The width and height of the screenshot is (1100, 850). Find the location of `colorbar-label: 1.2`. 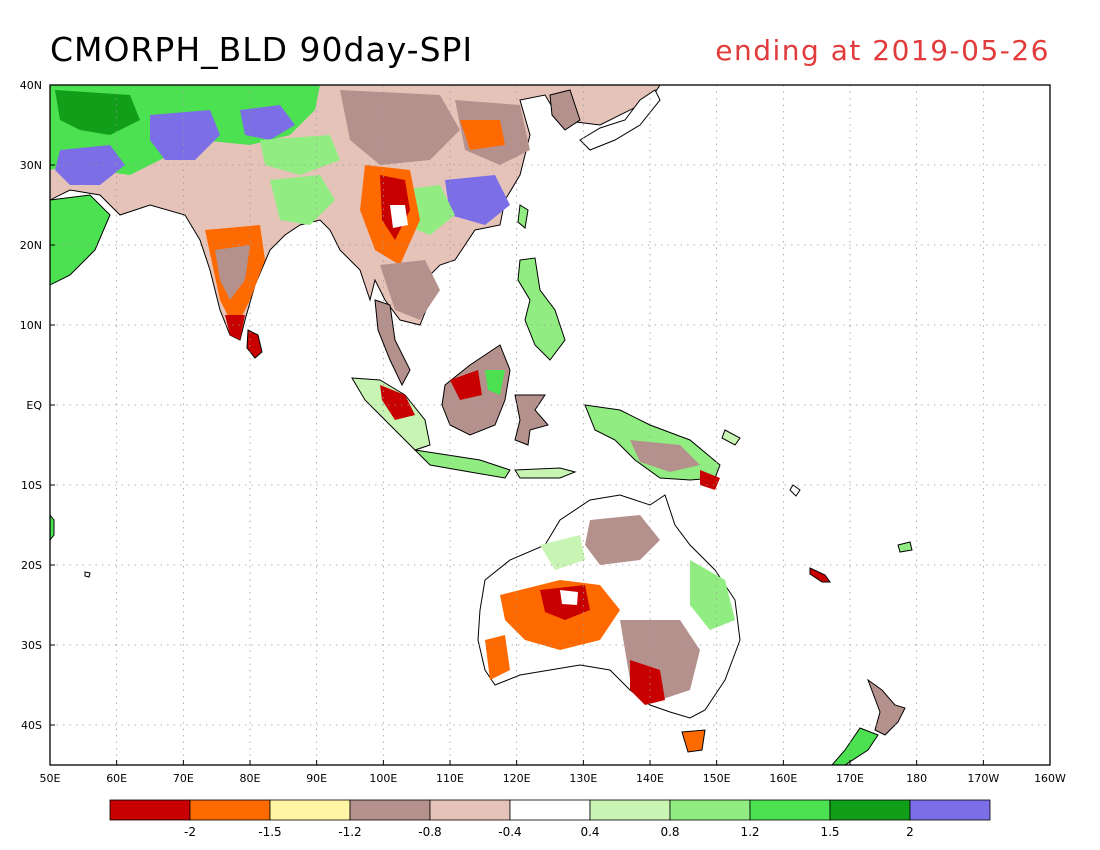

colorbar-label: 1.2 is located at coordinates (749, 832).